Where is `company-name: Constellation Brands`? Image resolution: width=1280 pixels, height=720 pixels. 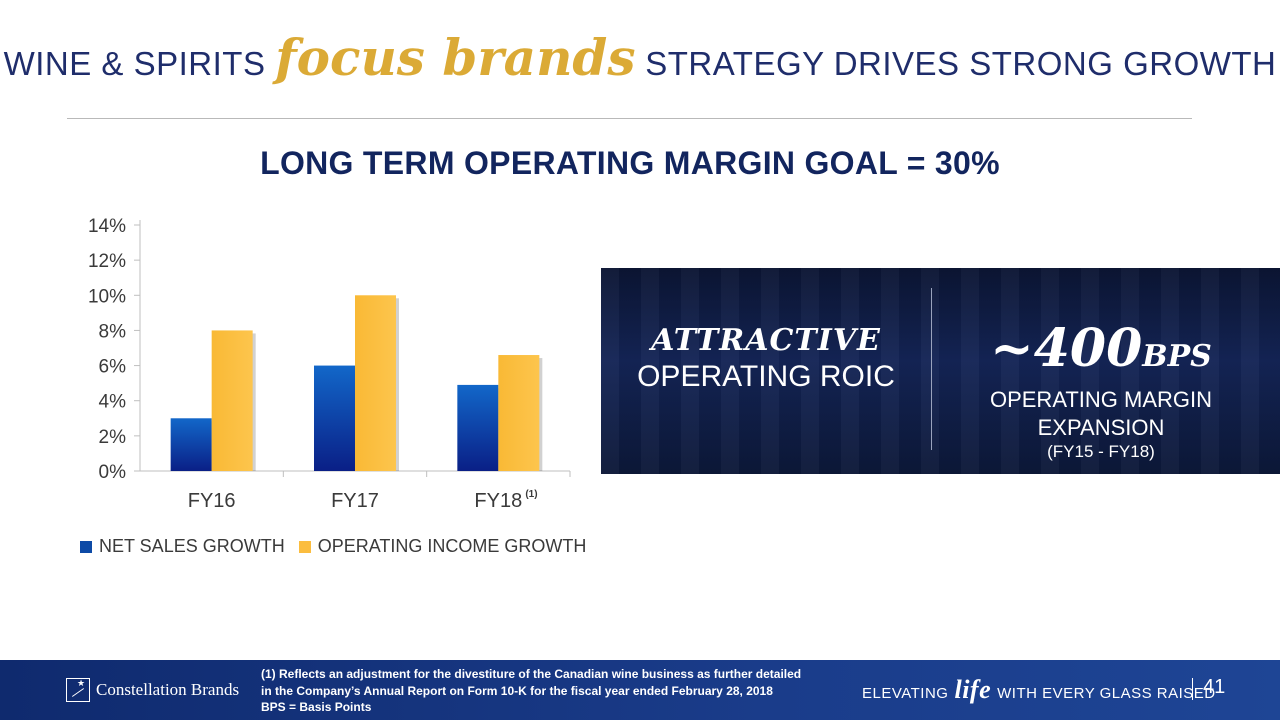 company-name: Constellation Brands is located at coordinates (168, 689).